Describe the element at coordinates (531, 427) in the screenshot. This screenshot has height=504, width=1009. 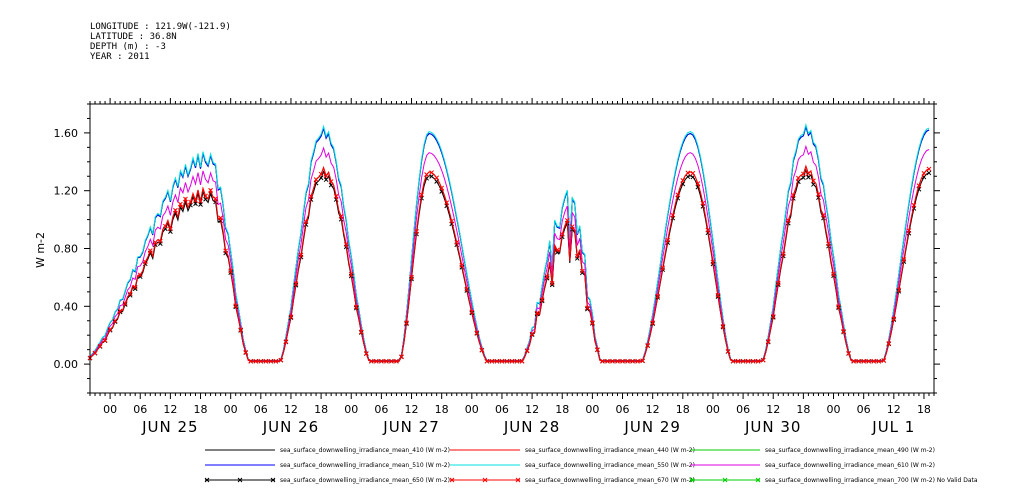
I see `day-label: JUN 28` at that location.